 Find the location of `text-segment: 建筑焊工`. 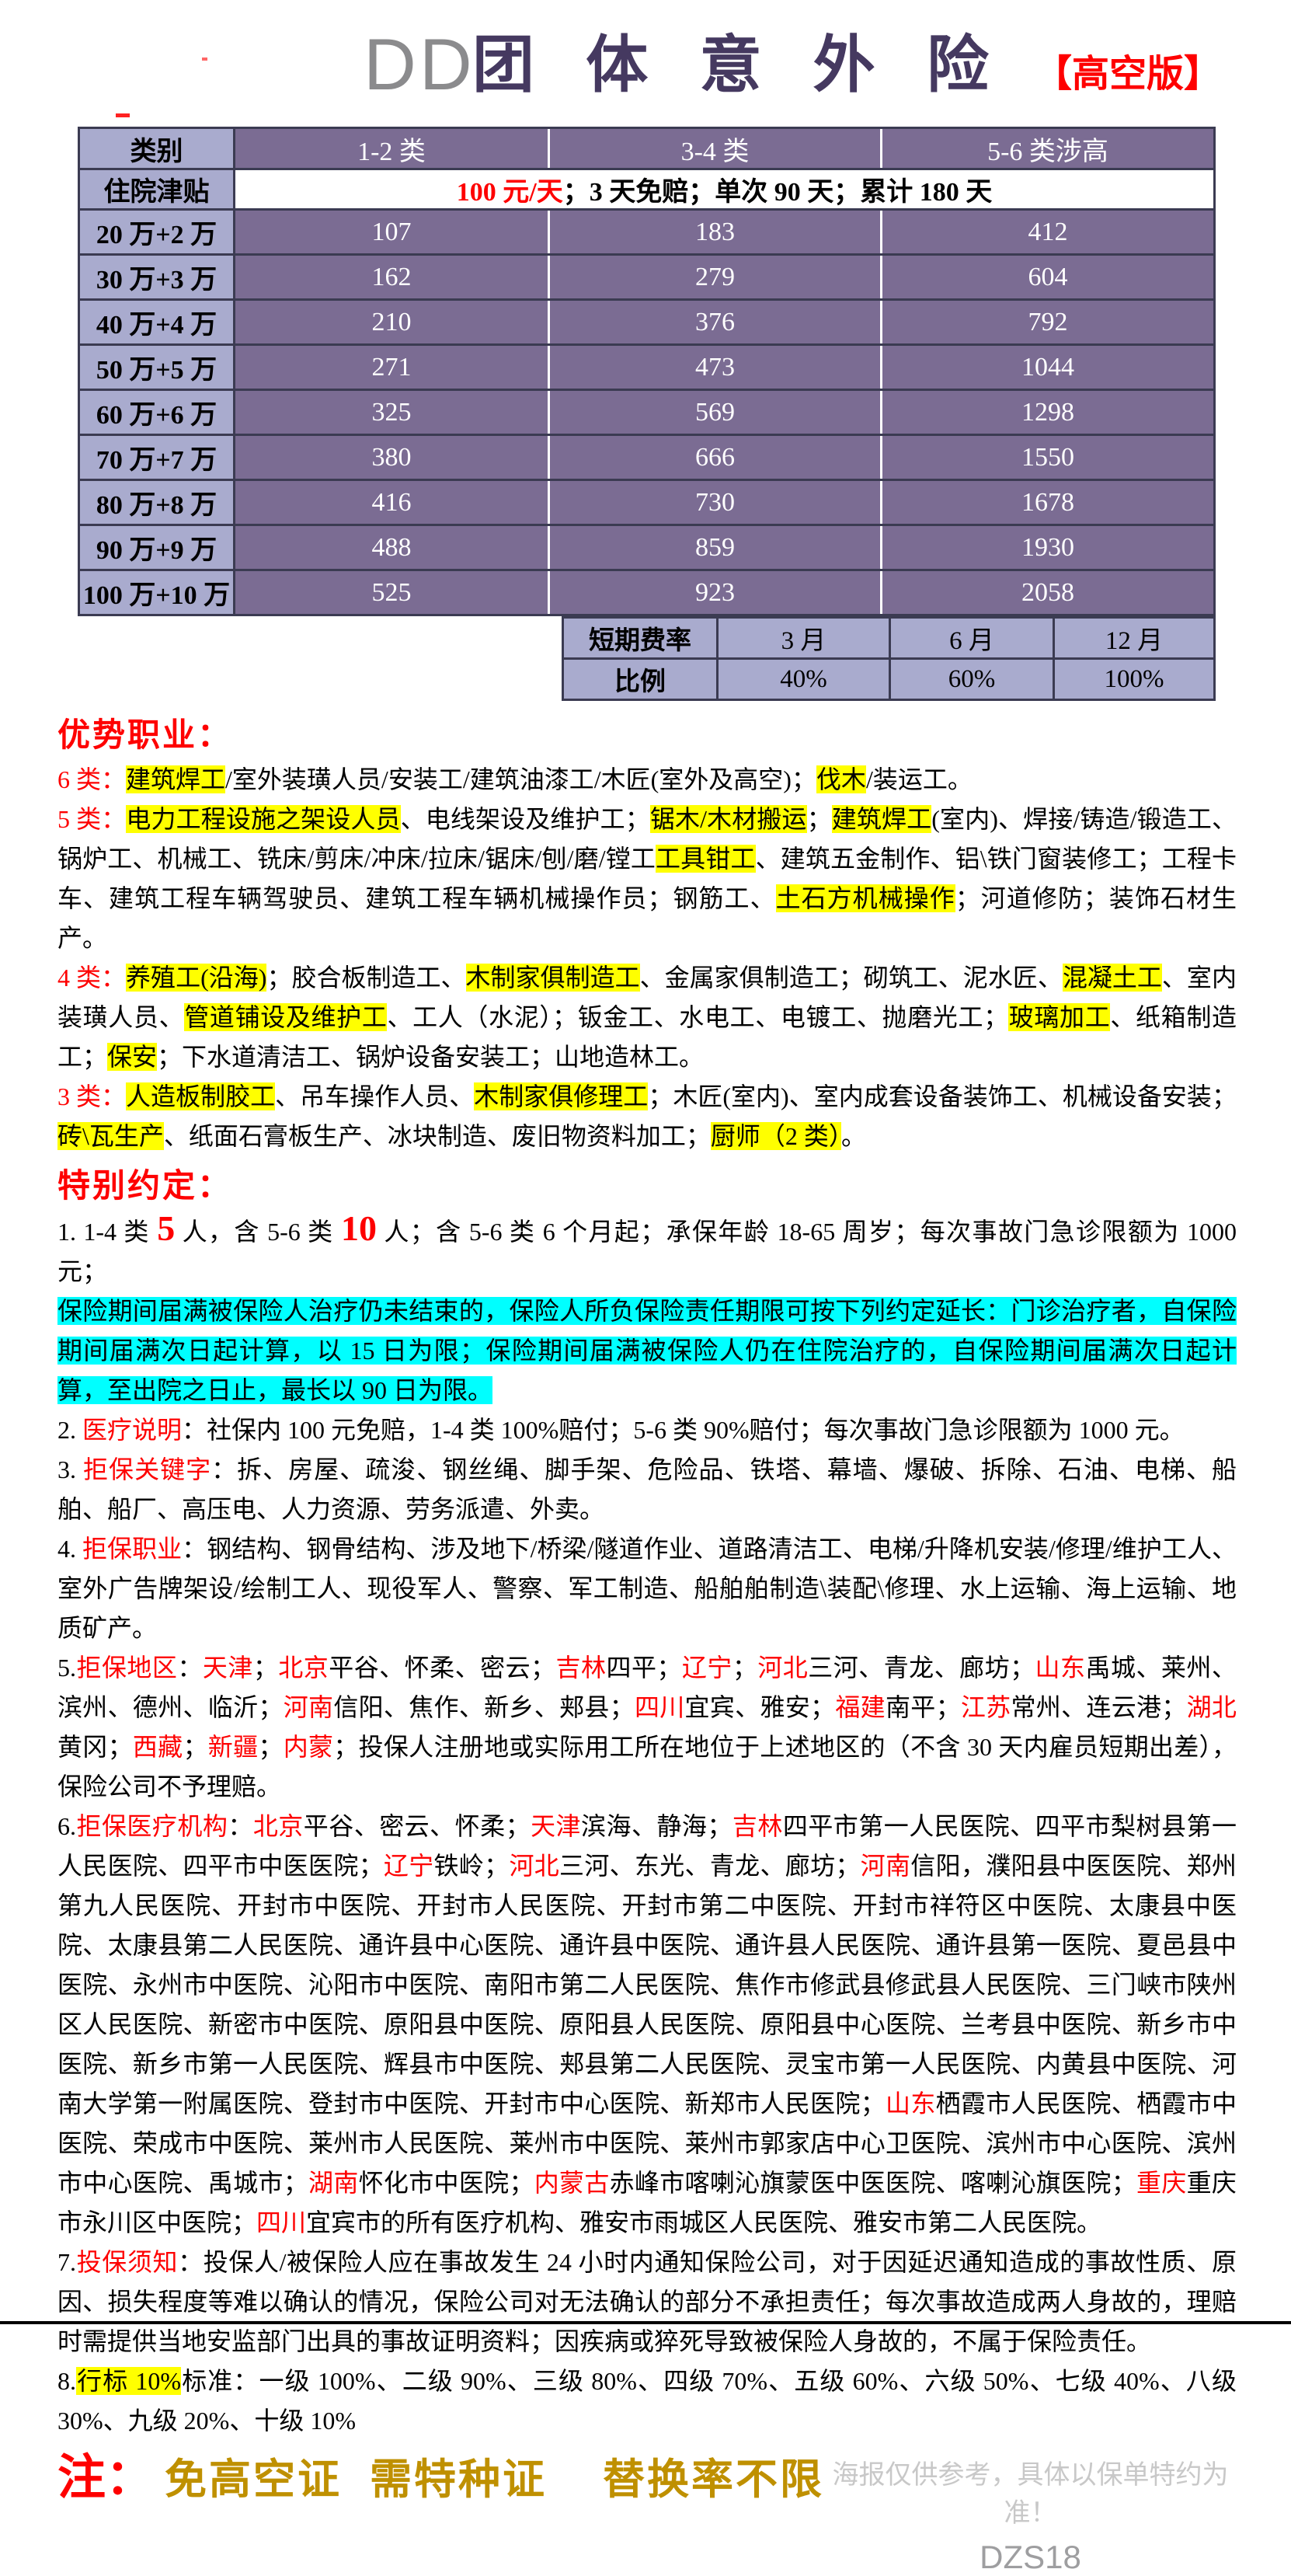

text-segment: 建筑焊工 is located at coordinates (176, 779).